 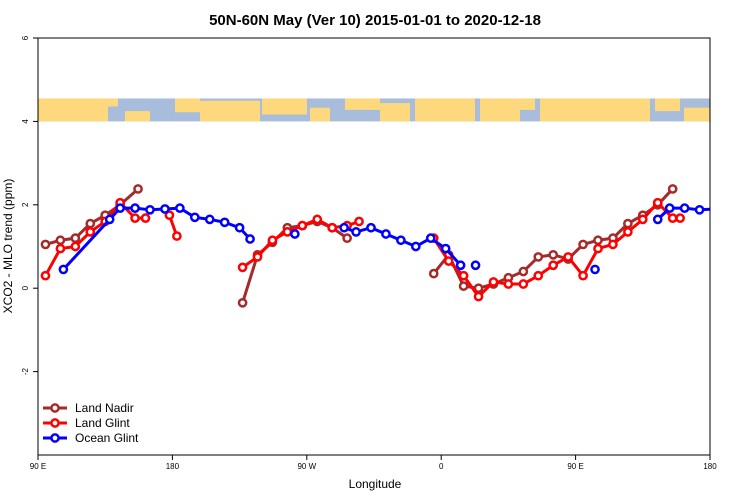 What do you see at coordinates (306, 466) in the screenshot?
I see `x-tick-label: 90 W` at bounding box center [306, 466].